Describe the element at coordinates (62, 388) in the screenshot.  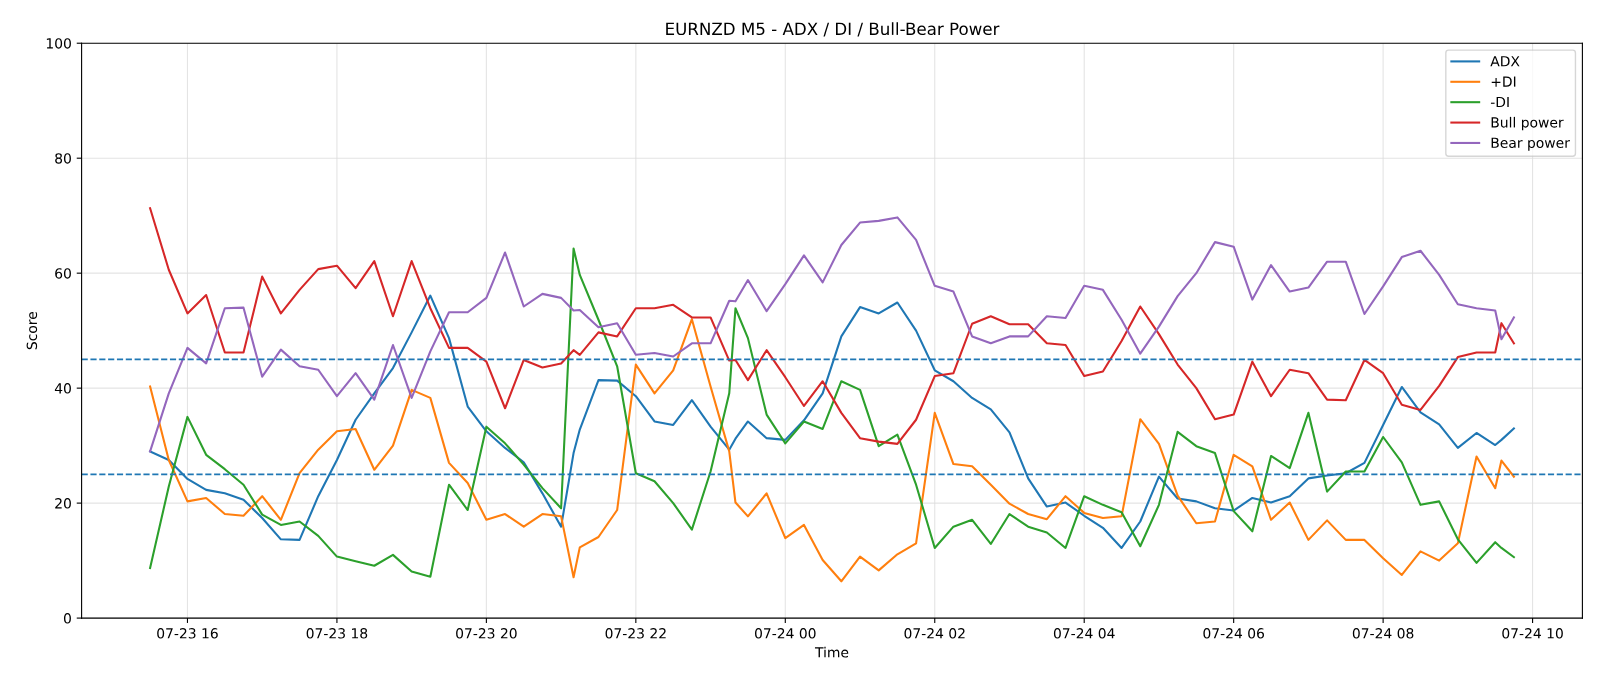
I see `y-tick-label: 40` at that location.